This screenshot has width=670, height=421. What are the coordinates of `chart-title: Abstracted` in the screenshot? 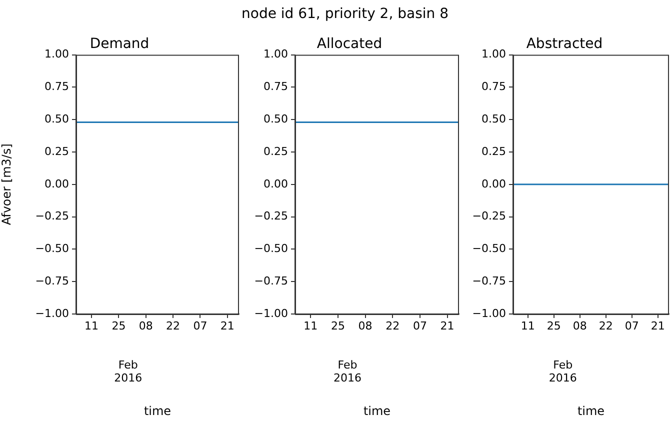 It's located at (564, 44).